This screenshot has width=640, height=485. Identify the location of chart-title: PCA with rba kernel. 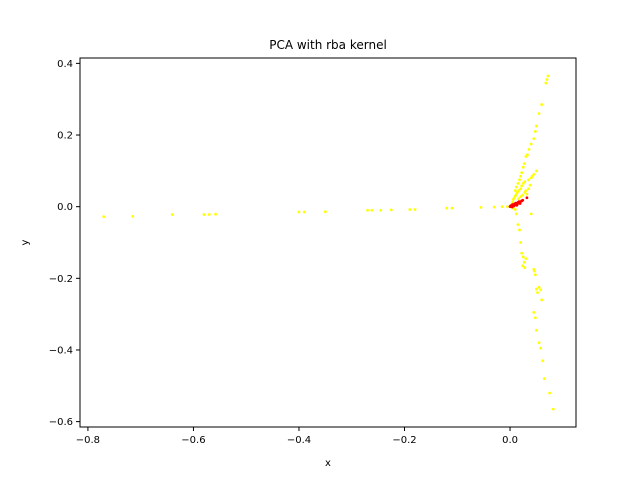
(328, 45).